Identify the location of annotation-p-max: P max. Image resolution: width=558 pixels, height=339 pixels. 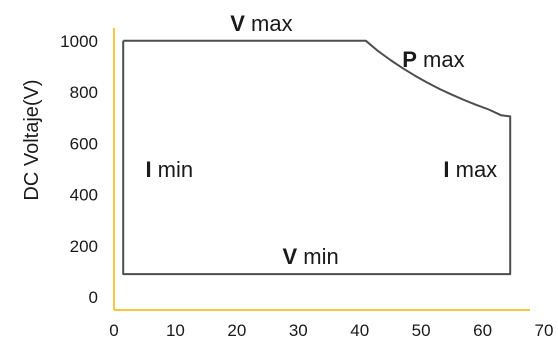
(433, 59).